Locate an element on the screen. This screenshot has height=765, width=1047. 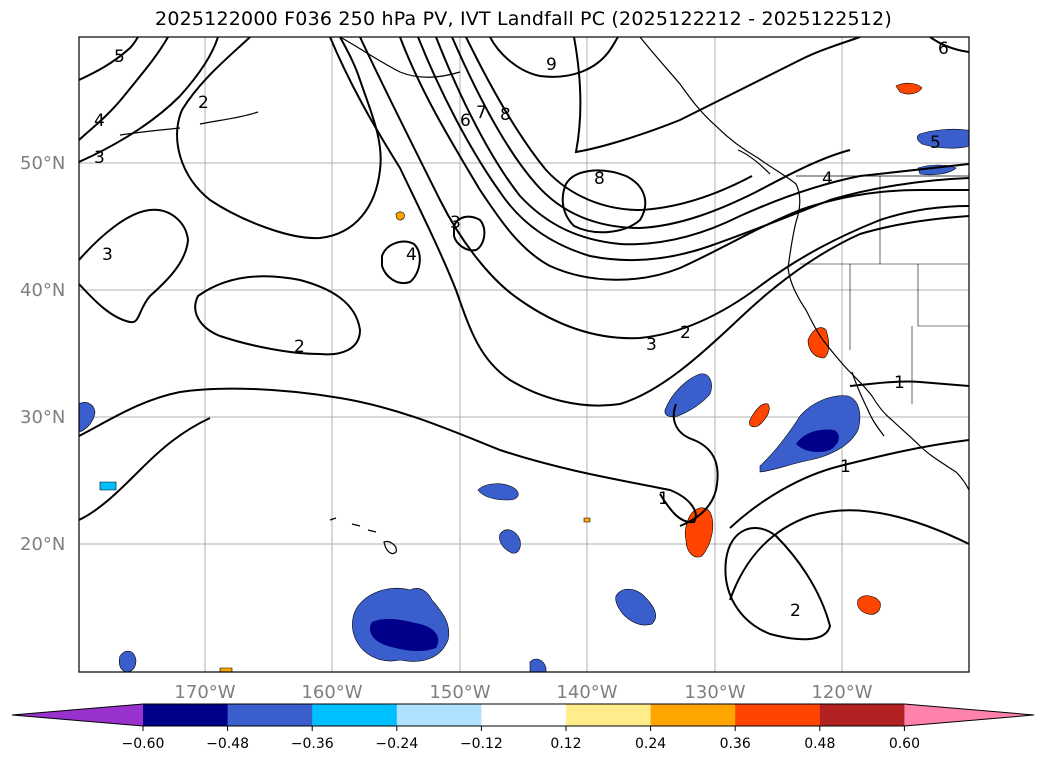
contour-1-coast is located at coordinates (909, 383).